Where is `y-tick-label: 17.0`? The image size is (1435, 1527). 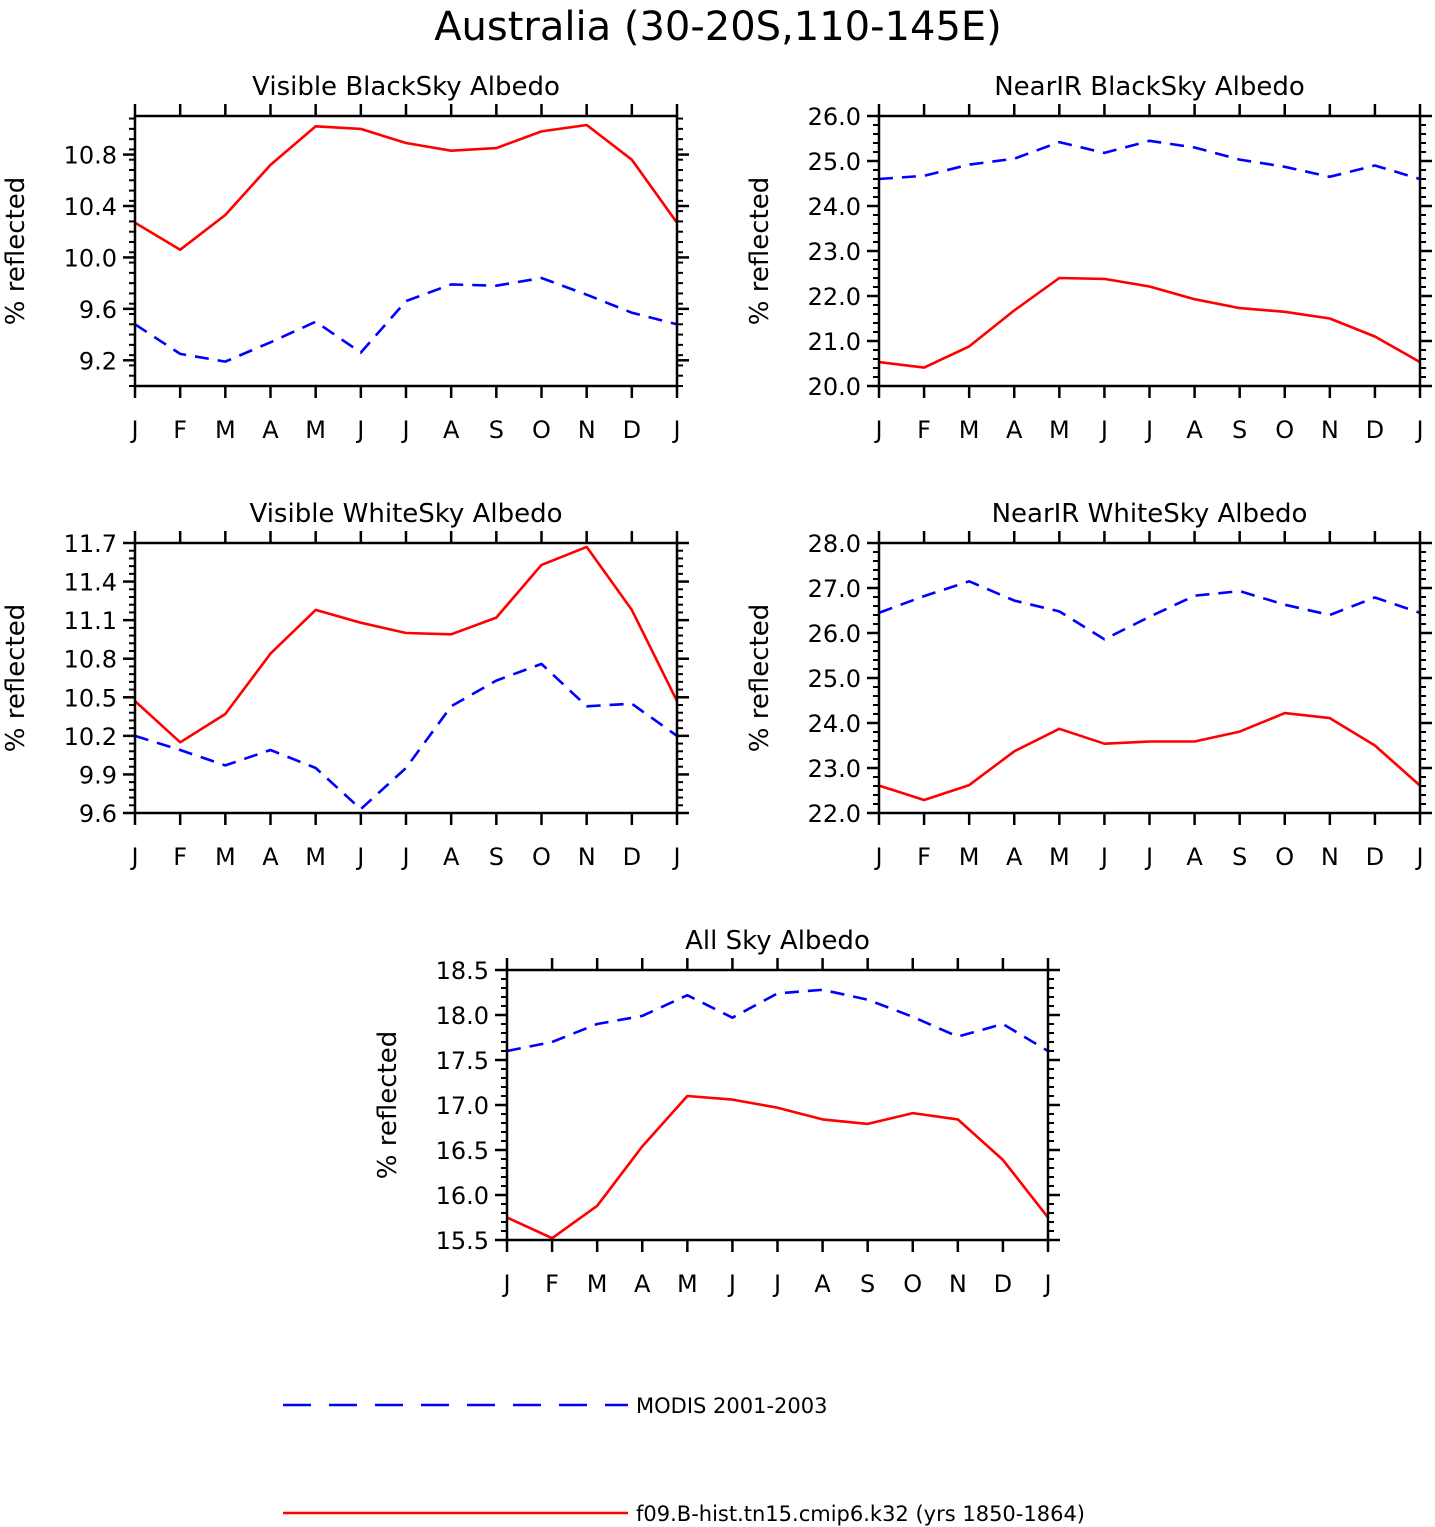
y-tick-label: 17.0 is located at coordinates (462, 1106).